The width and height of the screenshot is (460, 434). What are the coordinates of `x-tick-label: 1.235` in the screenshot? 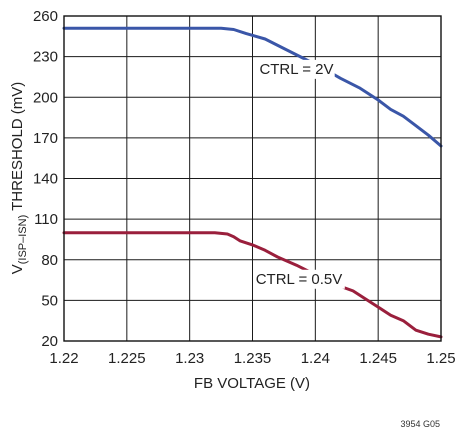 It's located at (253, 358).